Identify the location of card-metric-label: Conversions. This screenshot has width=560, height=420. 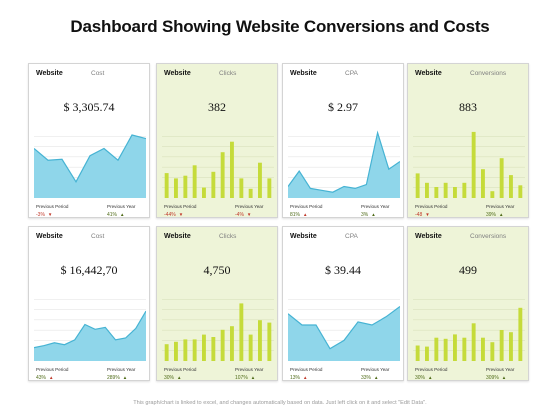
(488, 73).